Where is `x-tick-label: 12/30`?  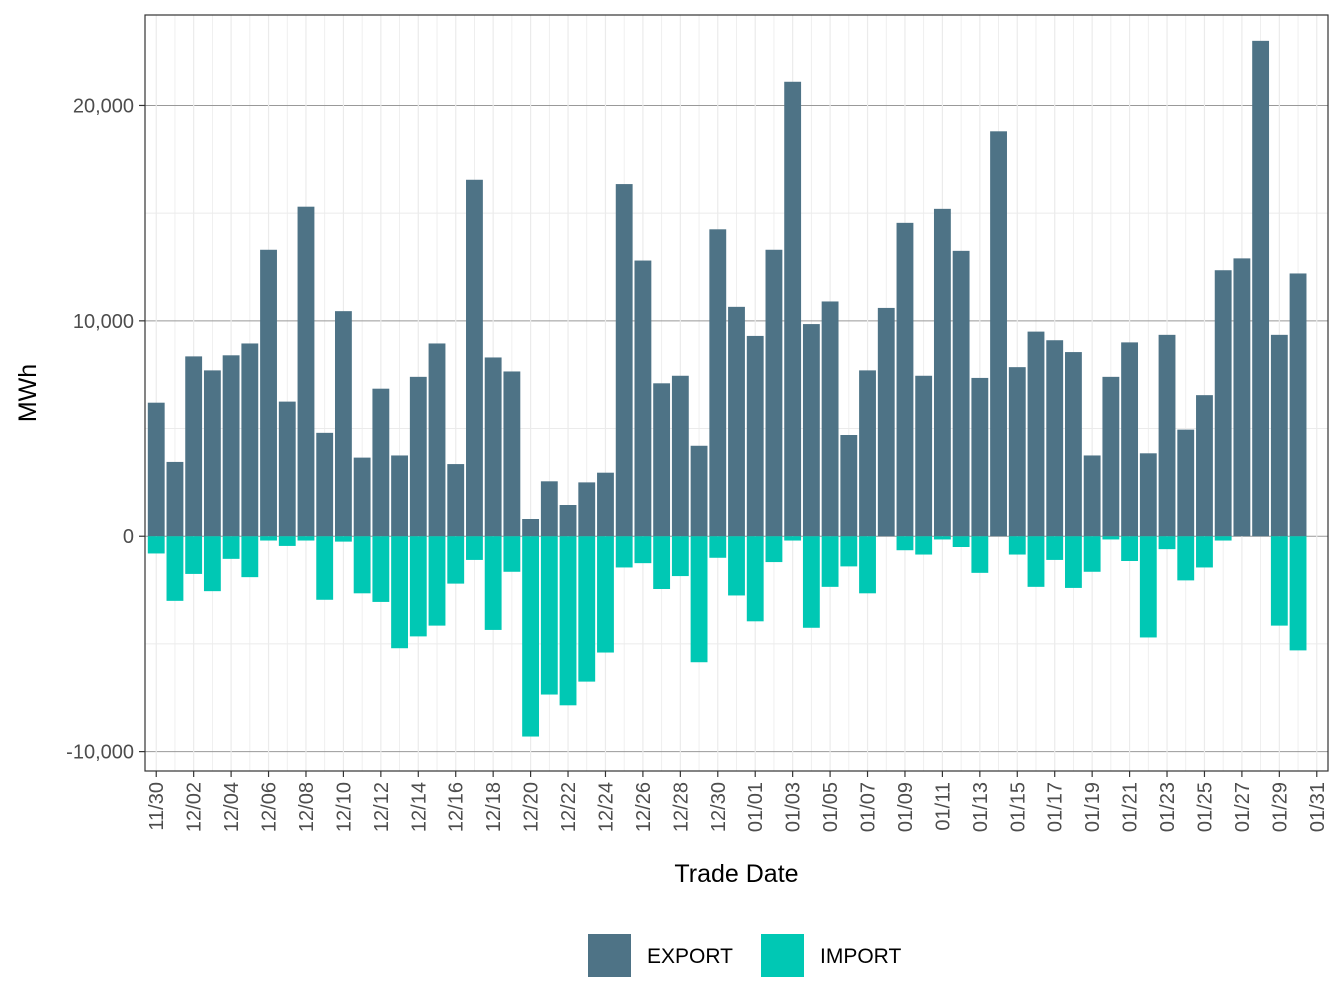 x-tick-label: 12/30 is located at coordinates (719, 807).